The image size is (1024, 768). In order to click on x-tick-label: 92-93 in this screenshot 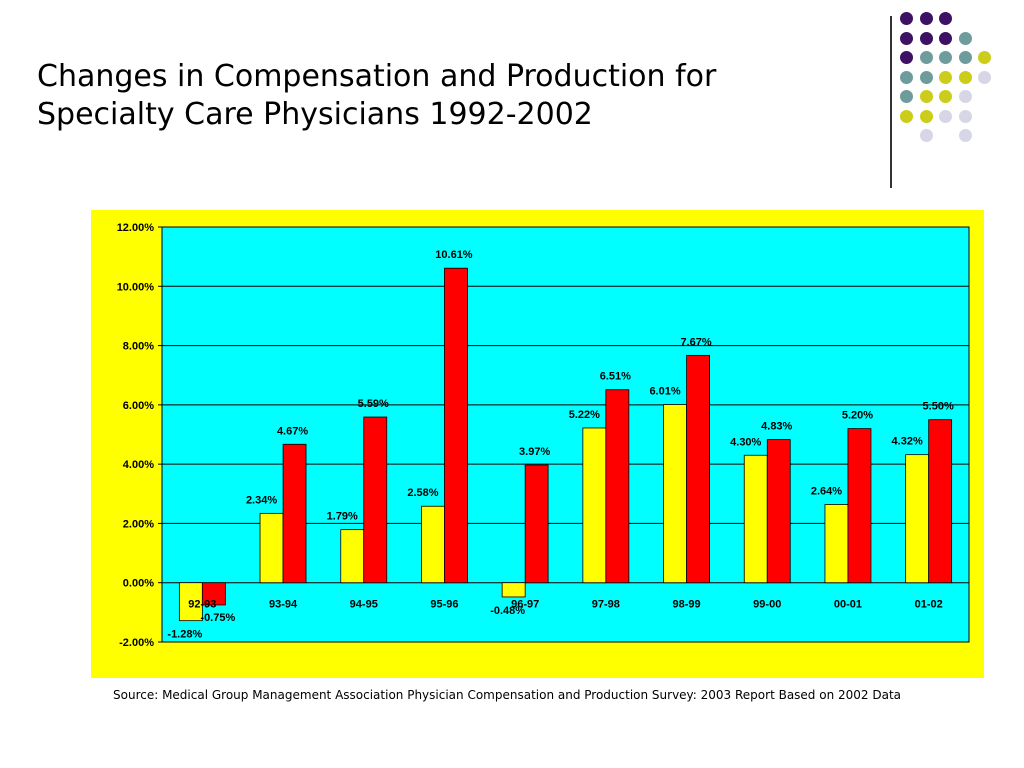, I will do `click(202, 605)`.